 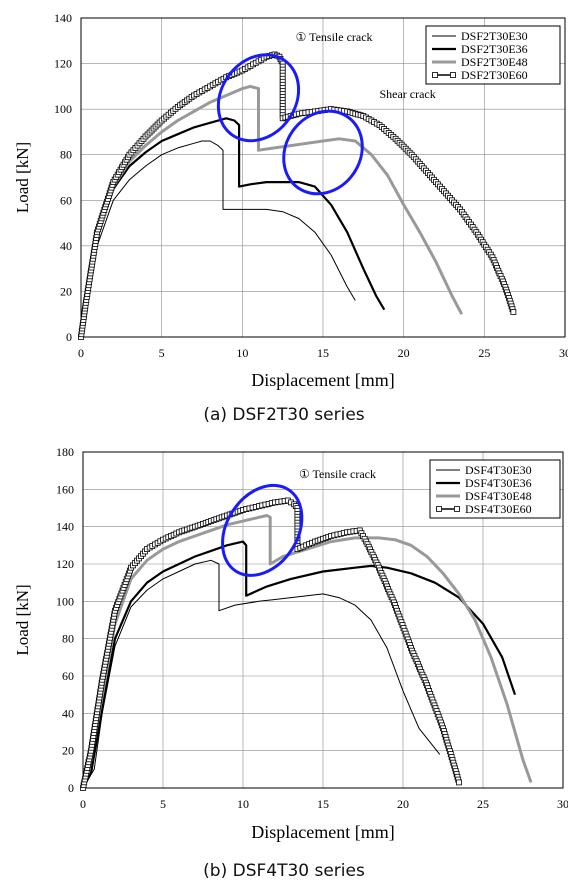 I want to click on legend-label: DSF2T30E48, so click(x=494, y=62).